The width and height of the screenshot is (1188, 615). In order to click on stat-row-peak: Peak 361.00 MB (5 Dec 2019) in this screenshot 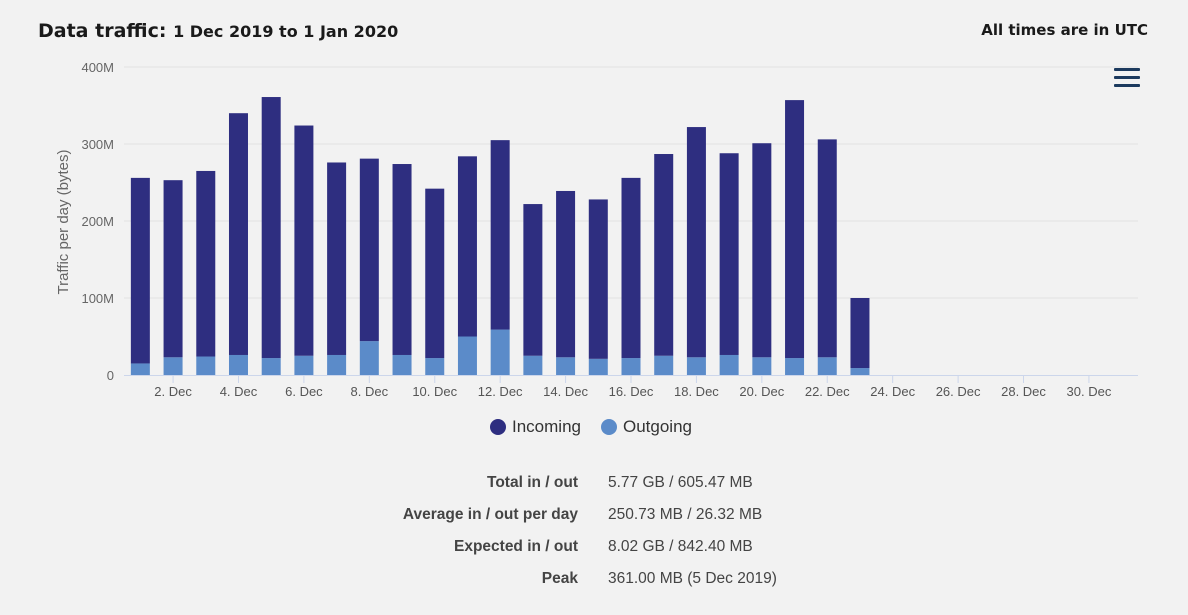, I will do `click(594, 586)`.